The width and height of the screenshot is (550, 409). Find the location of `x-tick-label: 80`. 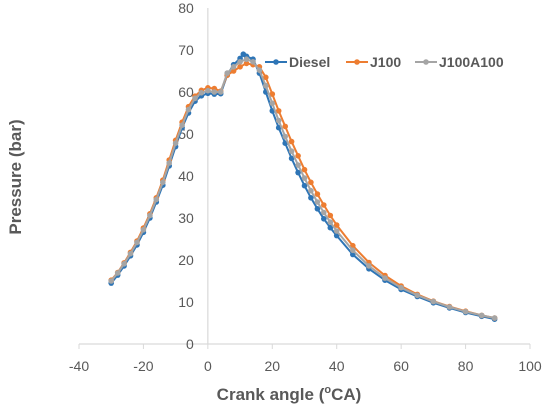

x-tick-label: 80 is located at coordinates (466, 366).